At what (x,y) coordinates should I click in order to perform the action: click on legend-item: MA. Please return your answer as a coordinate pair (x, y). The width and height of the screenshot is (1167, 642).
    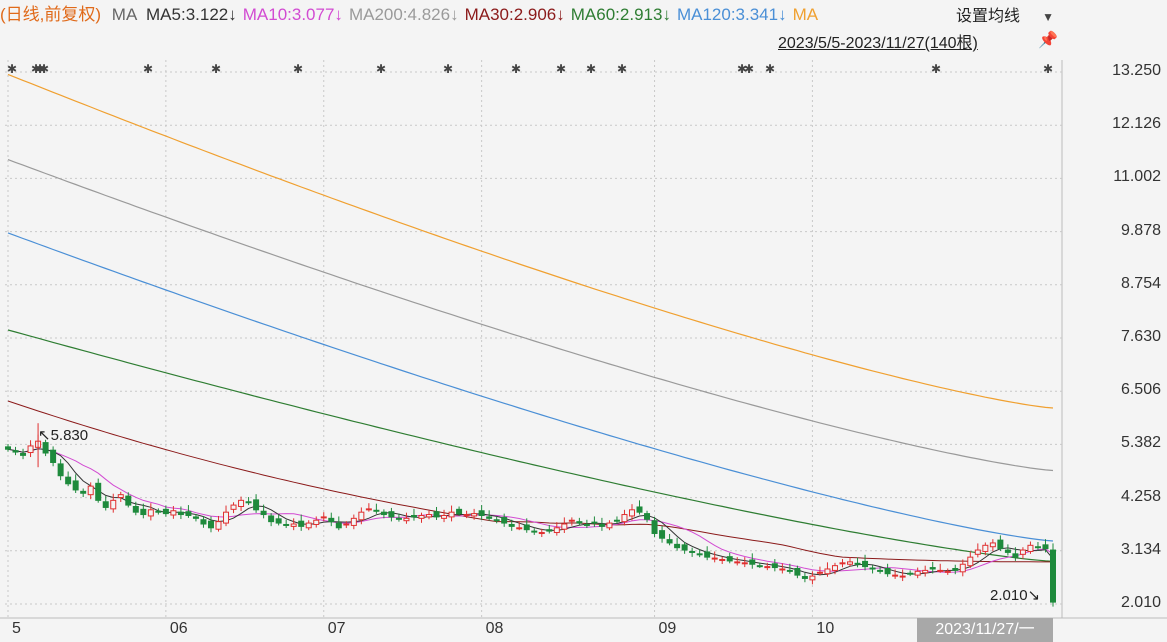
    Looking at the image, I should click on (805, 14).